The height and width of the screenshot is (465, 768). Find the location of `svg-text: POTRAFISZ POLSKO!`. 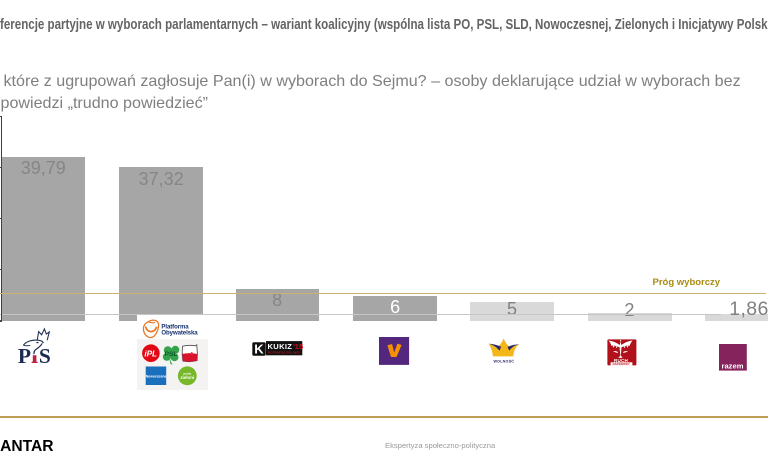

svg-text: POTRAFISZ POLSKO! is located at coordinates (284, 353).